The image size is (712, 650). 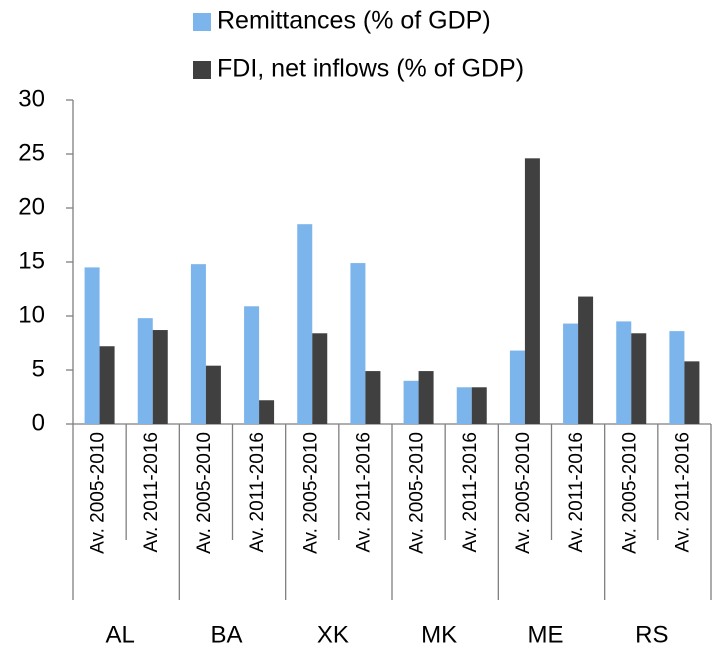 What do you see at coordinates (651, 634) in the screenshot?
I see `group-label: RS` at bounding box center [651, 634].